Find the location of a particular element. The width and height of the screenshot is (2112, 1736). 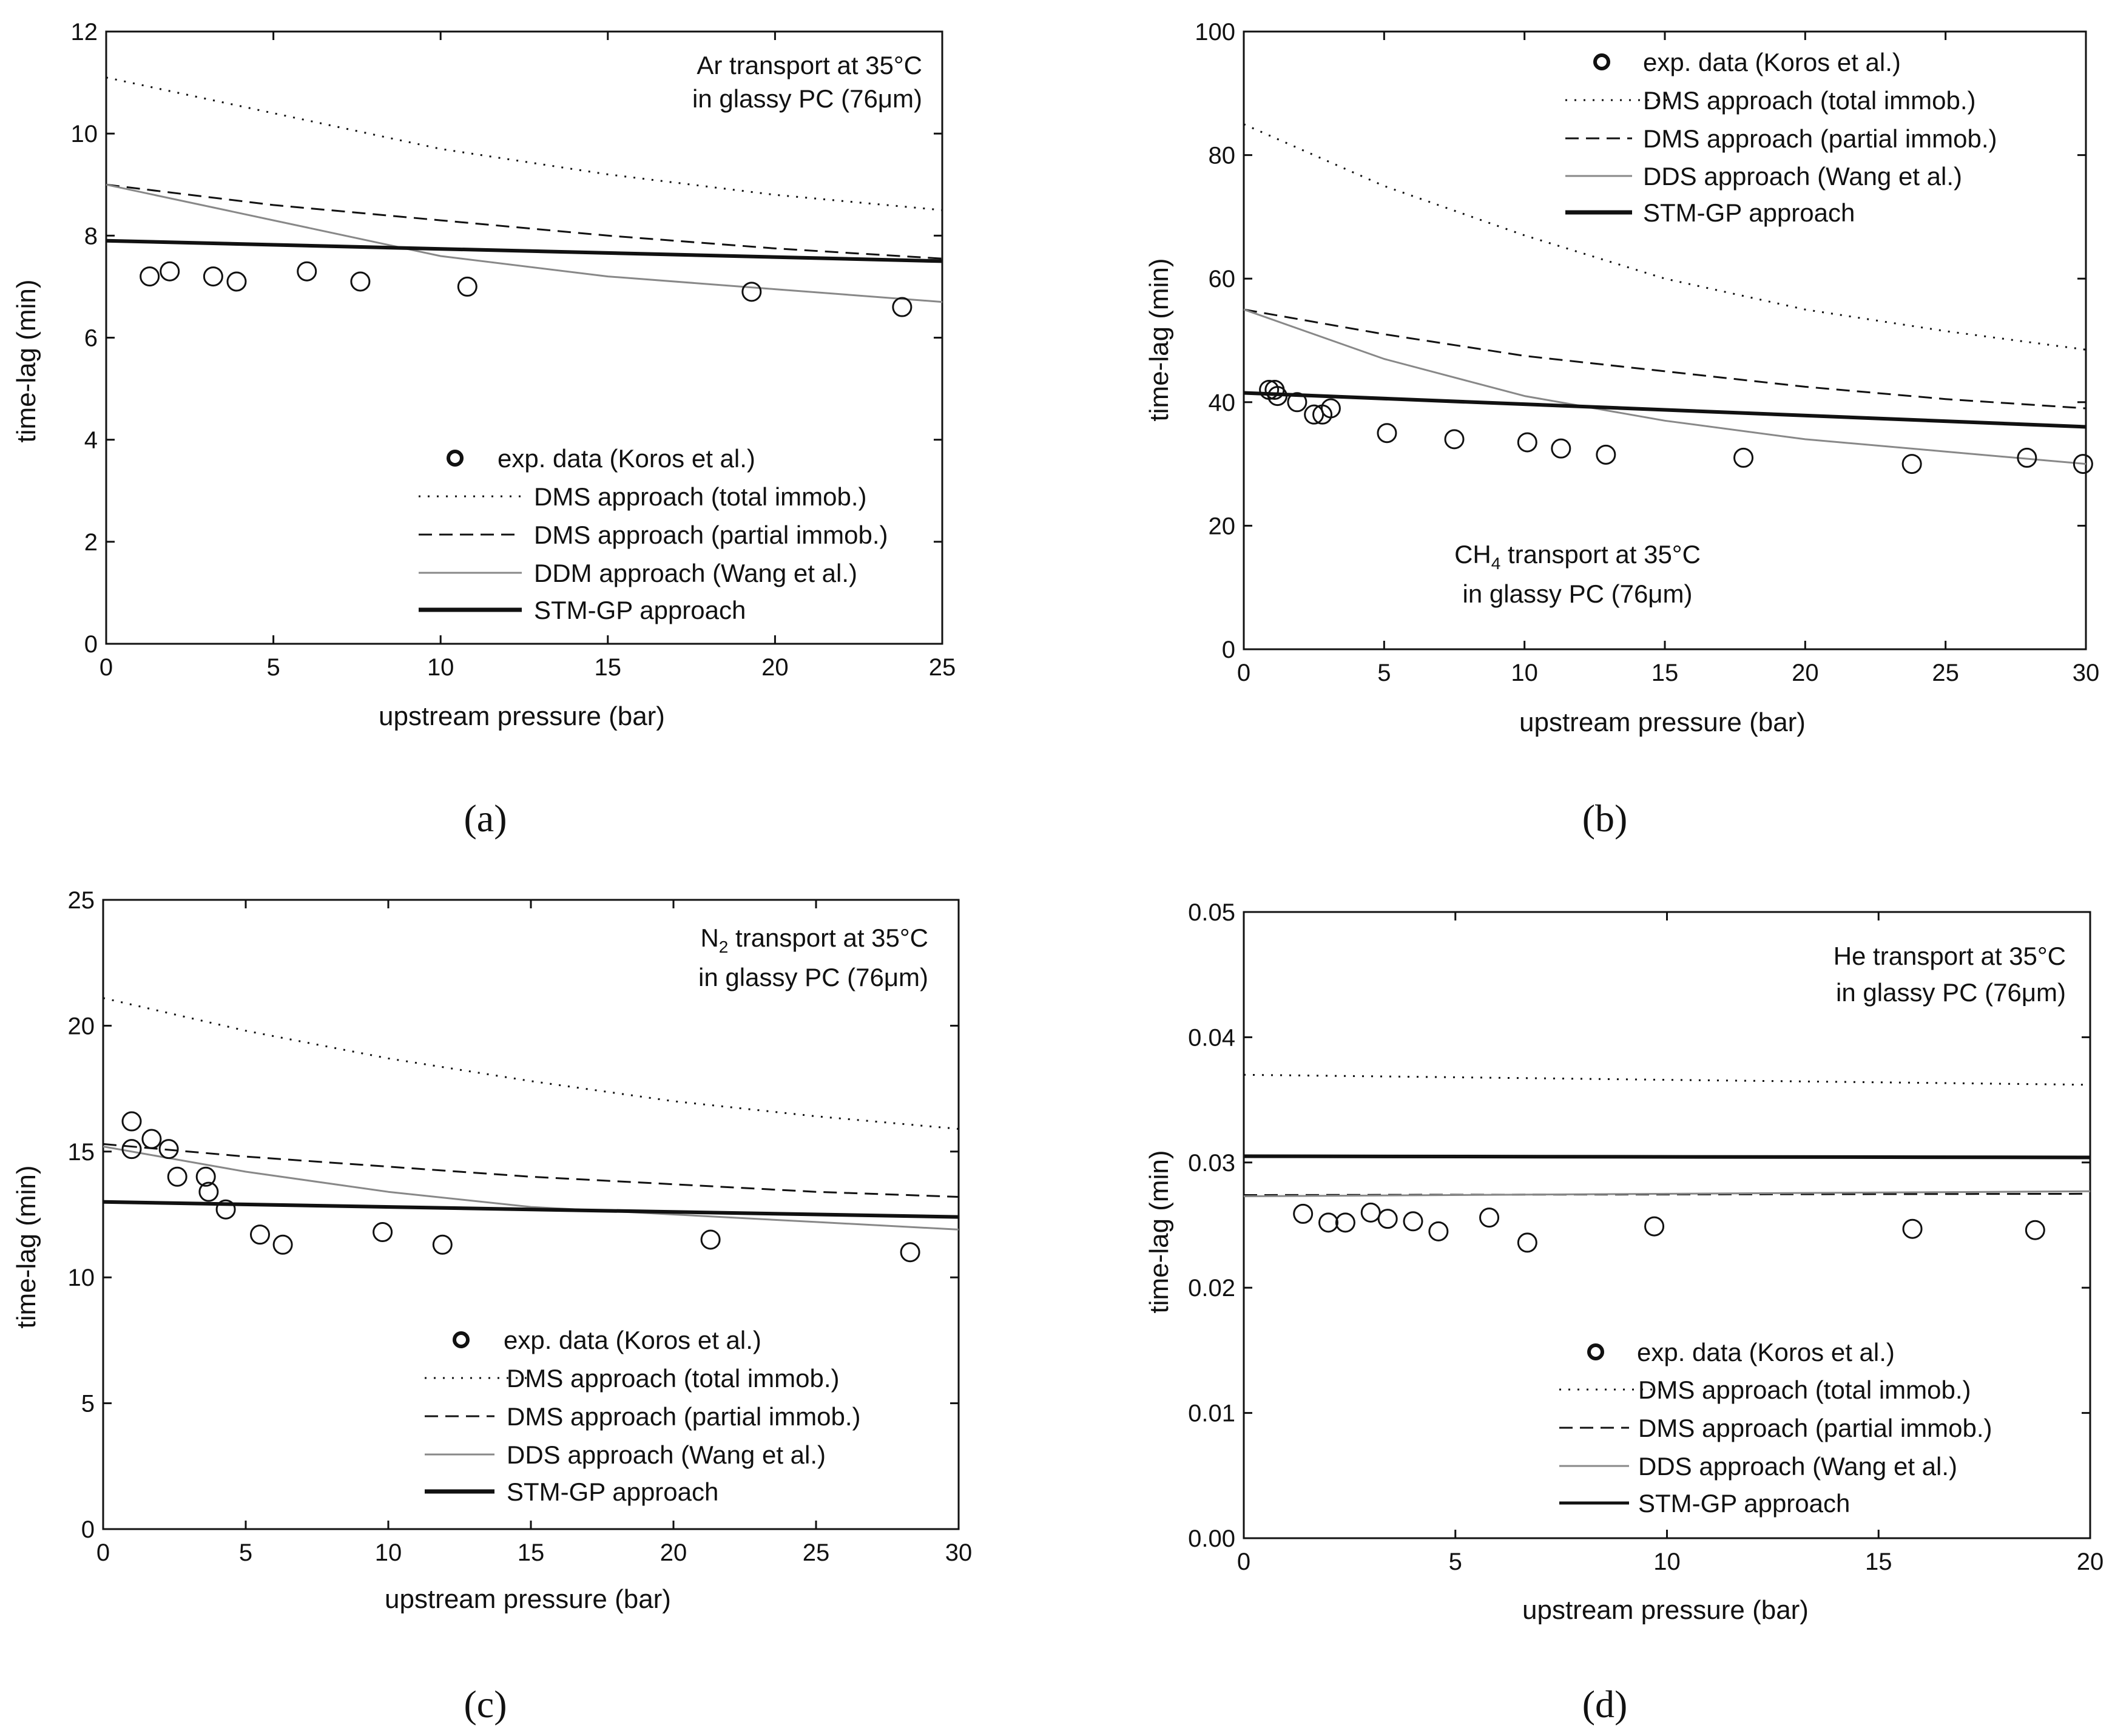

panel-c-legend-exp: exp. data (Koros et al.) is located at coordinates (632, 1340).